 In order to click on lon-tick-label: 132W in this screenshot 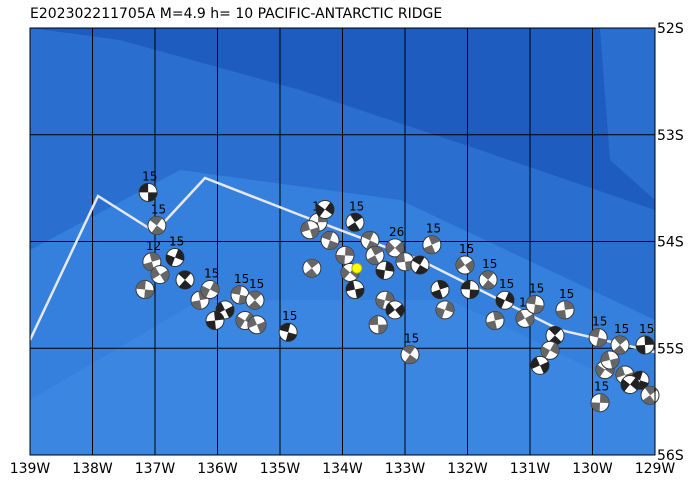, I will do `click(467, 469)`.